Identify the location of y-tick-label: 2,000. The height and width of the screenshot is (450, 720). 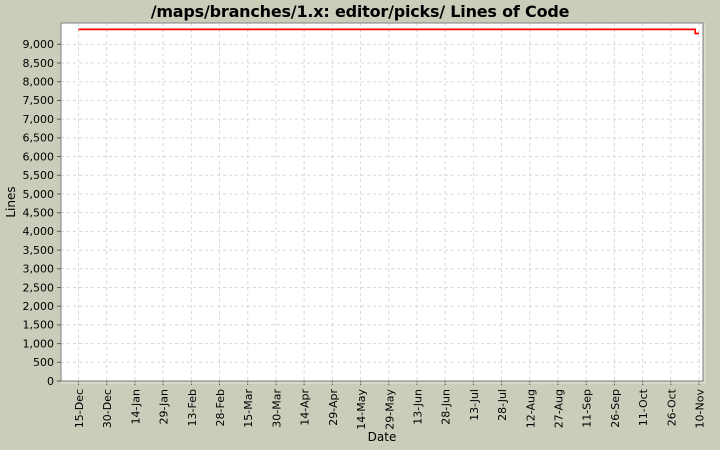
(39, 306).